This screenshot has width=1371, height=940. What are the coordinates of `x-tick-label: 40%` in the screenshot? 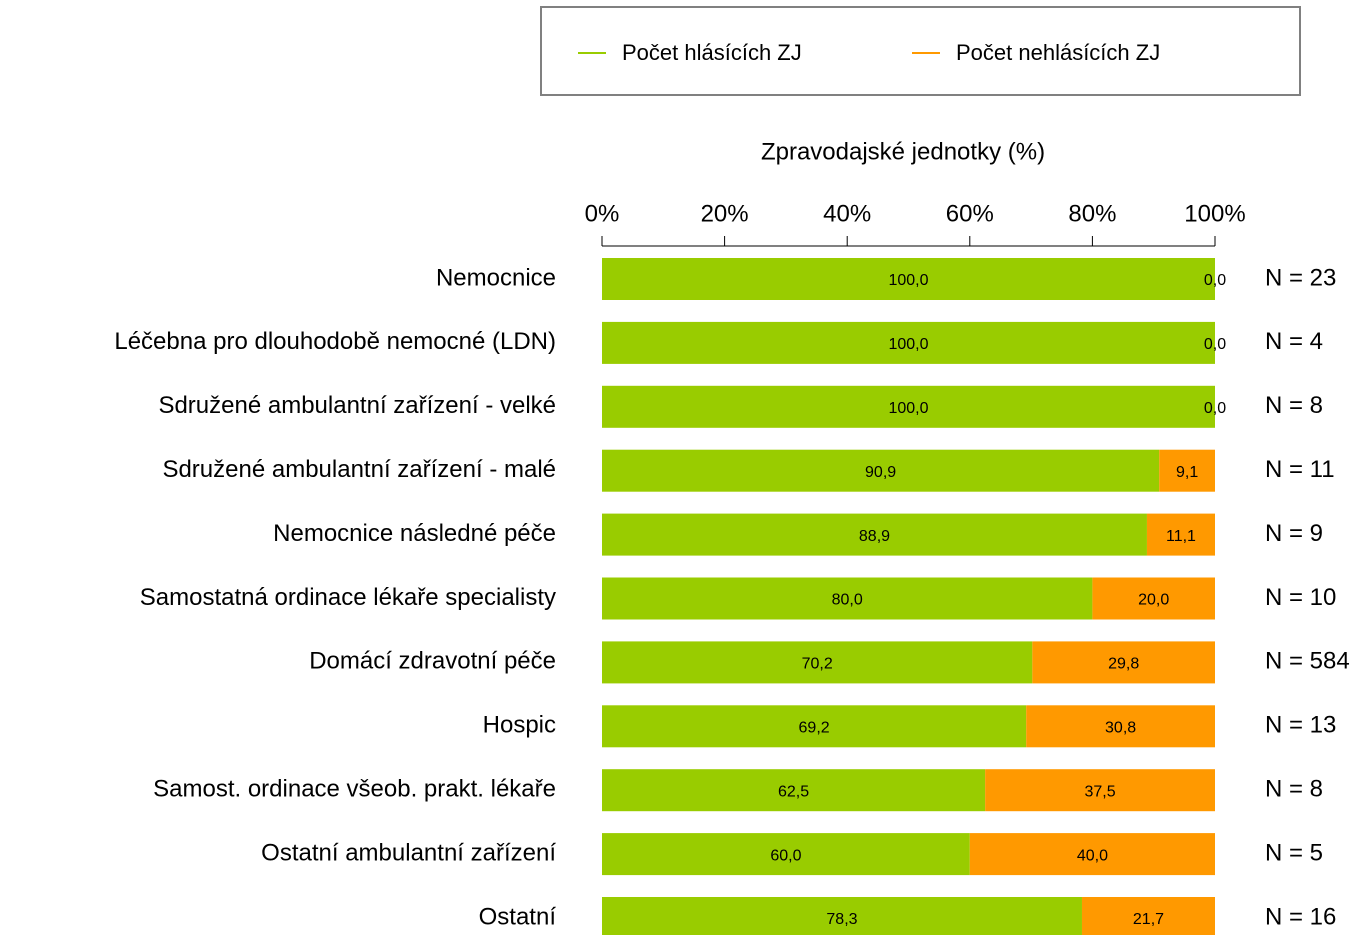 It's located at (847, 213).